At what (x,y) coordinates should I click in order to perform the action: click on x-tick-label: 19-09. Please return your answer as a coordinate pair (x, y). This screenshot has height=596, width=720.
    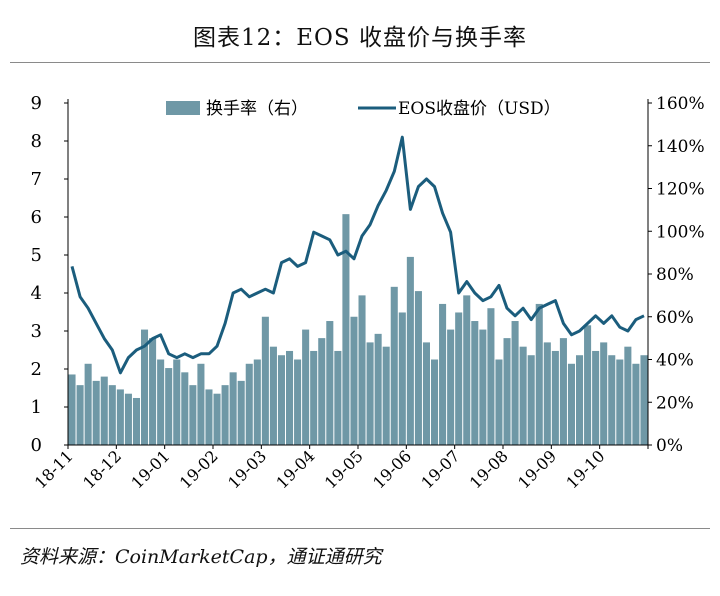
    Looking at the image, I should click on (537, 469).